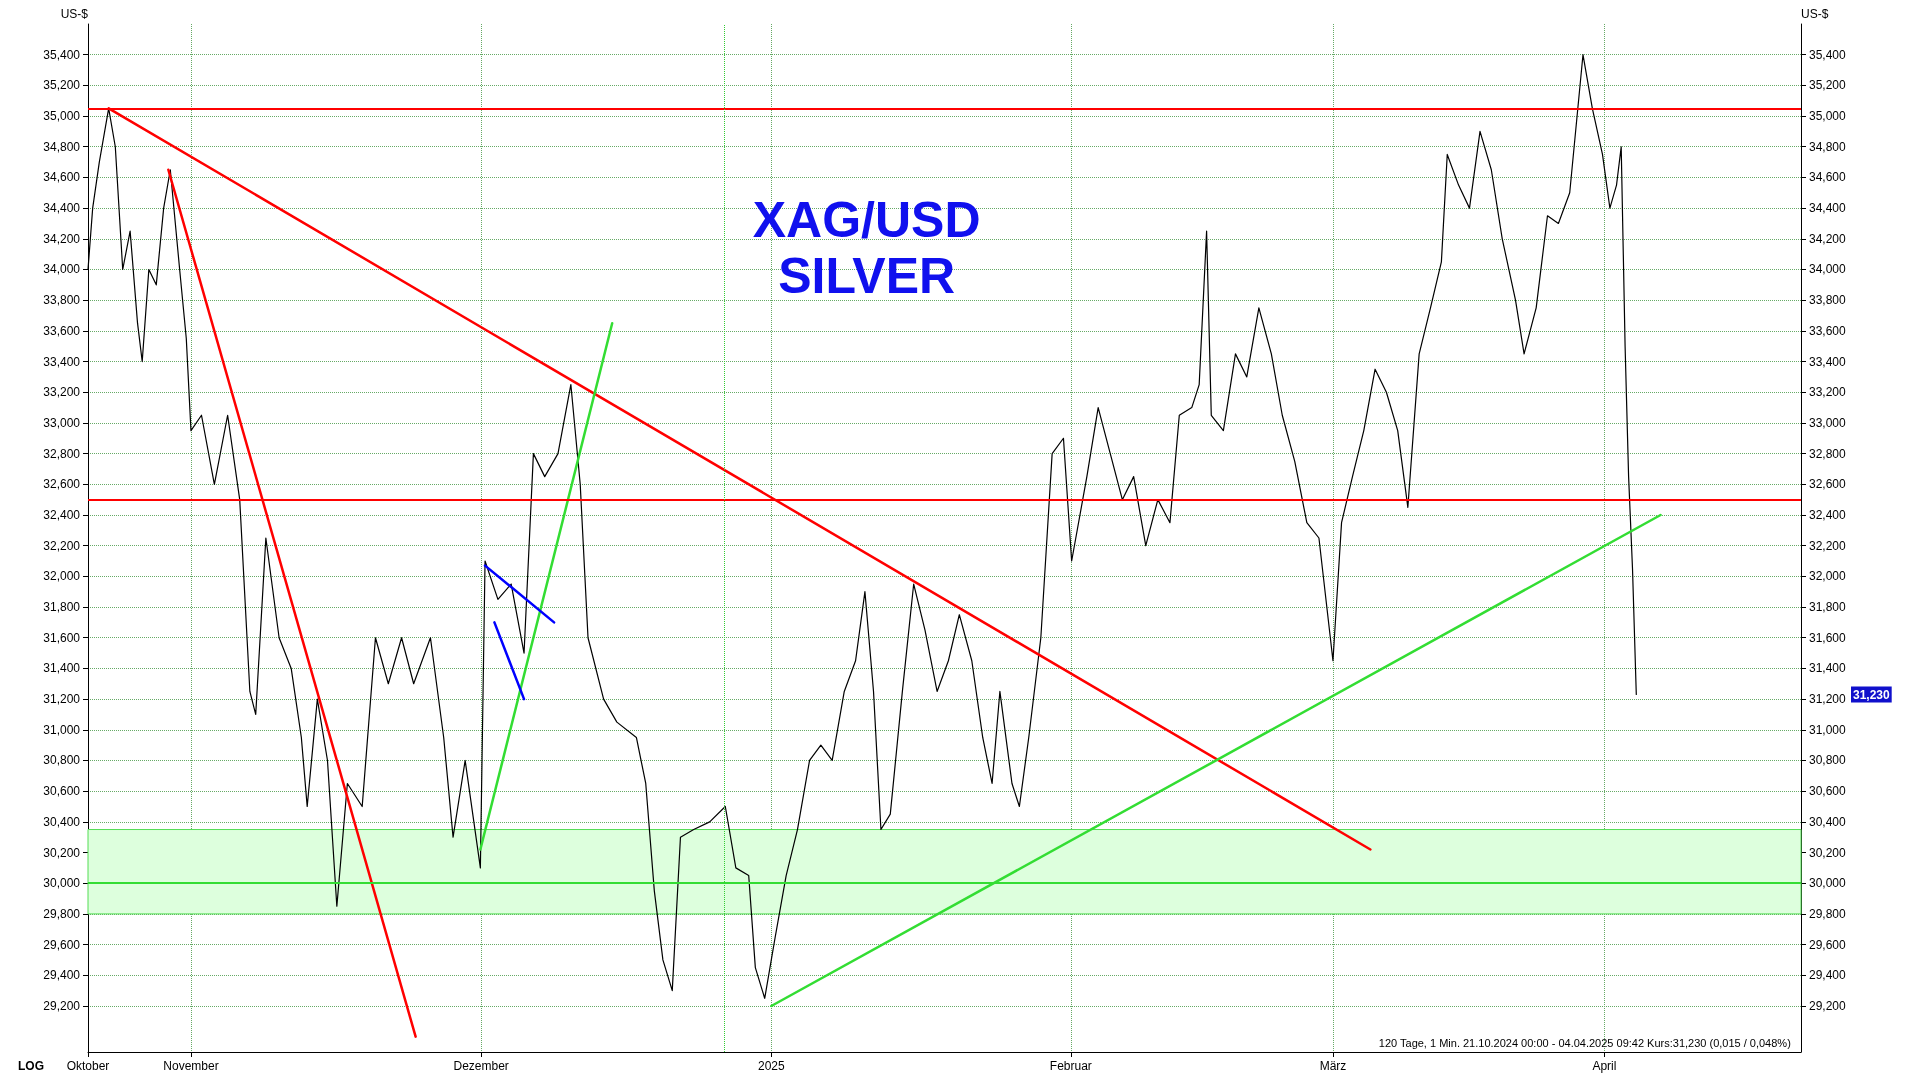  Describe the element at coordinates (1828, 668) in the screenshot. I see `y2-tick-label: 31,400` at that location.